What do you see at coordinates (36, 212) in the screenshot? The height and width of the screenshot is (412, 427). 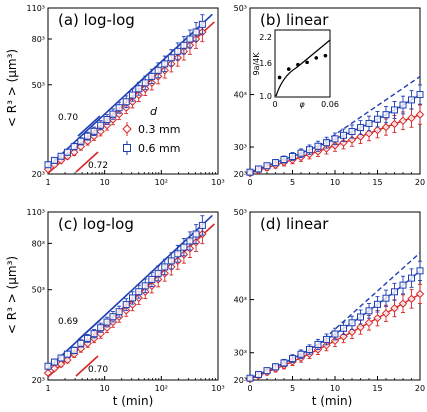 I see `ytick-label-c: 110³` at bounding box center [36, 212].